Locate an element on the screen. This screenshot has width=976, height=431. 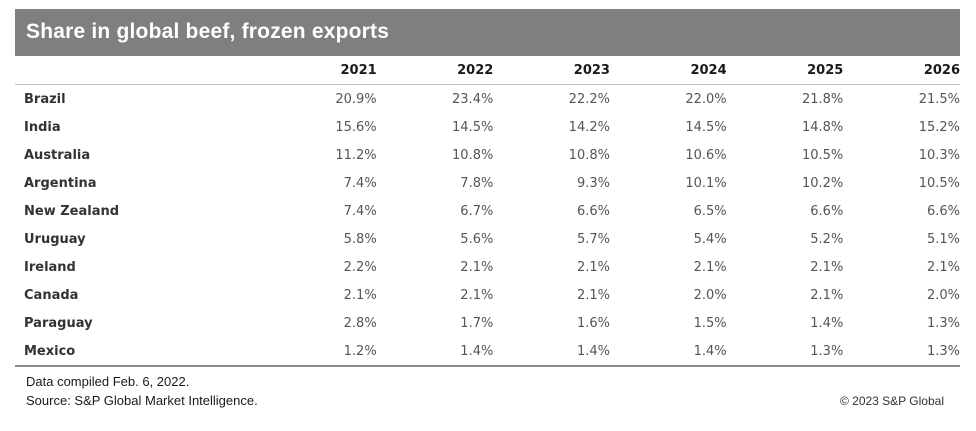
table-cell: 10.3% is located at coordinates (939, 155).